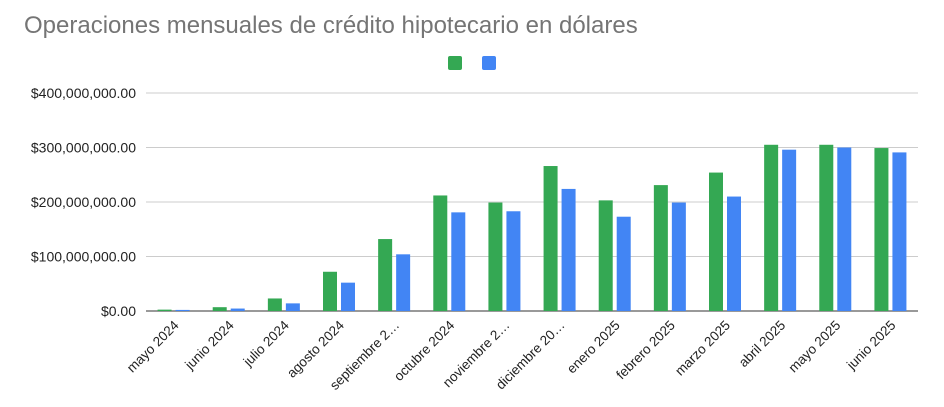  I want to click on x-tick-label: enero 2025, so click(593, 347).